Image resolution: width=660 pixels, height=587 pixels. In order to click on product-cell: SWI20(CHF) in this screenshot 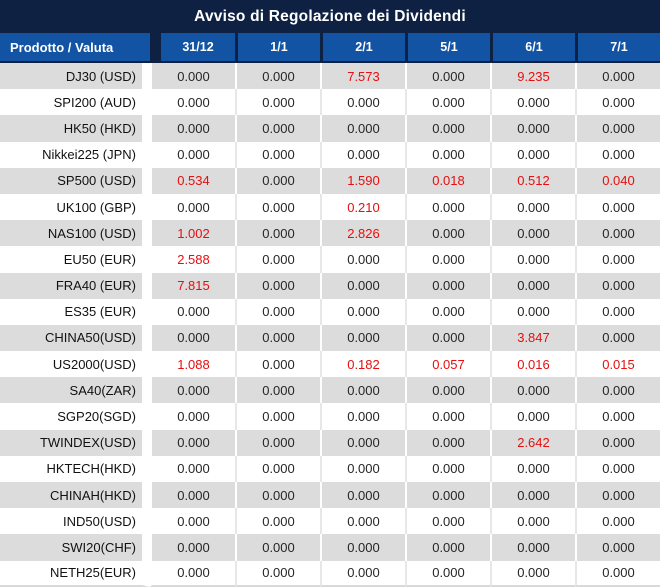, I will do `click(75, 547)`.